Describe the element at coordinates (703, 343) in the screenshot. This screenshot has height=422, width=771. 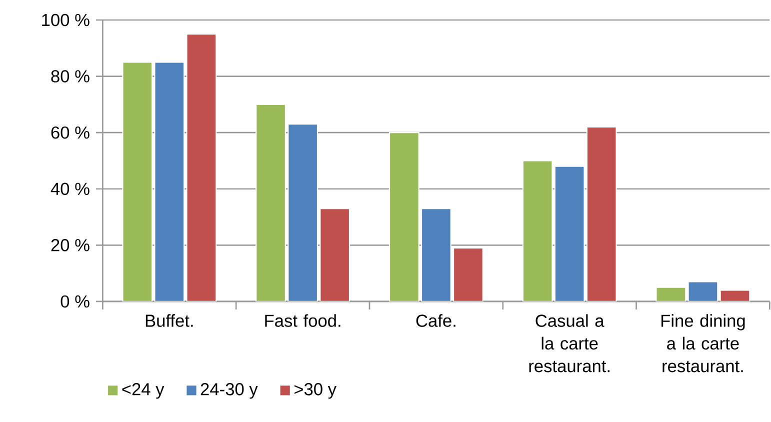
I see `x-tick-label: Fine dining a la carte restaurant.` at that location.